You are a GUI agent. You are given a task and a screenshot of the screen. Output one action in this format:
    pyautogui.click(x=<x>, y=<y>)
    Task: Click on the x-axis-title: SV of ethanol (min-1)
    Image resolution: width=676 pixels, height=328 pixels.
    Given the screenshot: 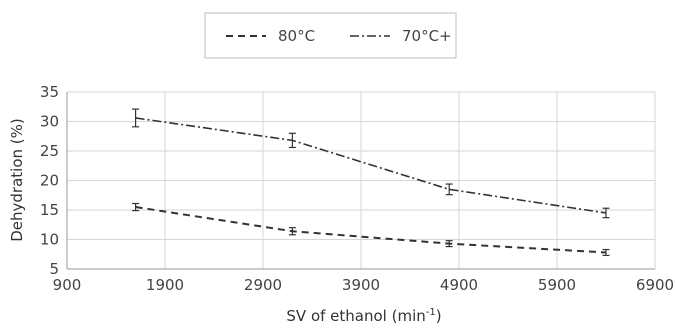 What is the action you would take?
    pyautogui.click(x=363, y=316)
    